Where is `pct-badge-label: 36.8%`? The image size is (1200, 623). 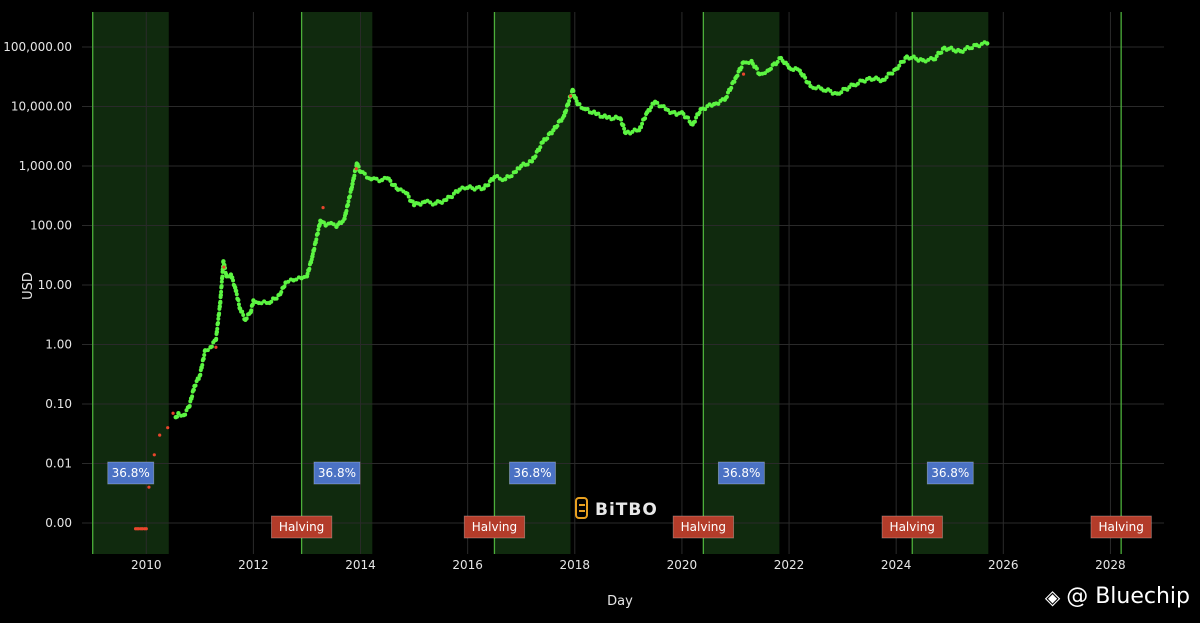 pct-badge-label: 36.8% is located at coordinates (131, 473).